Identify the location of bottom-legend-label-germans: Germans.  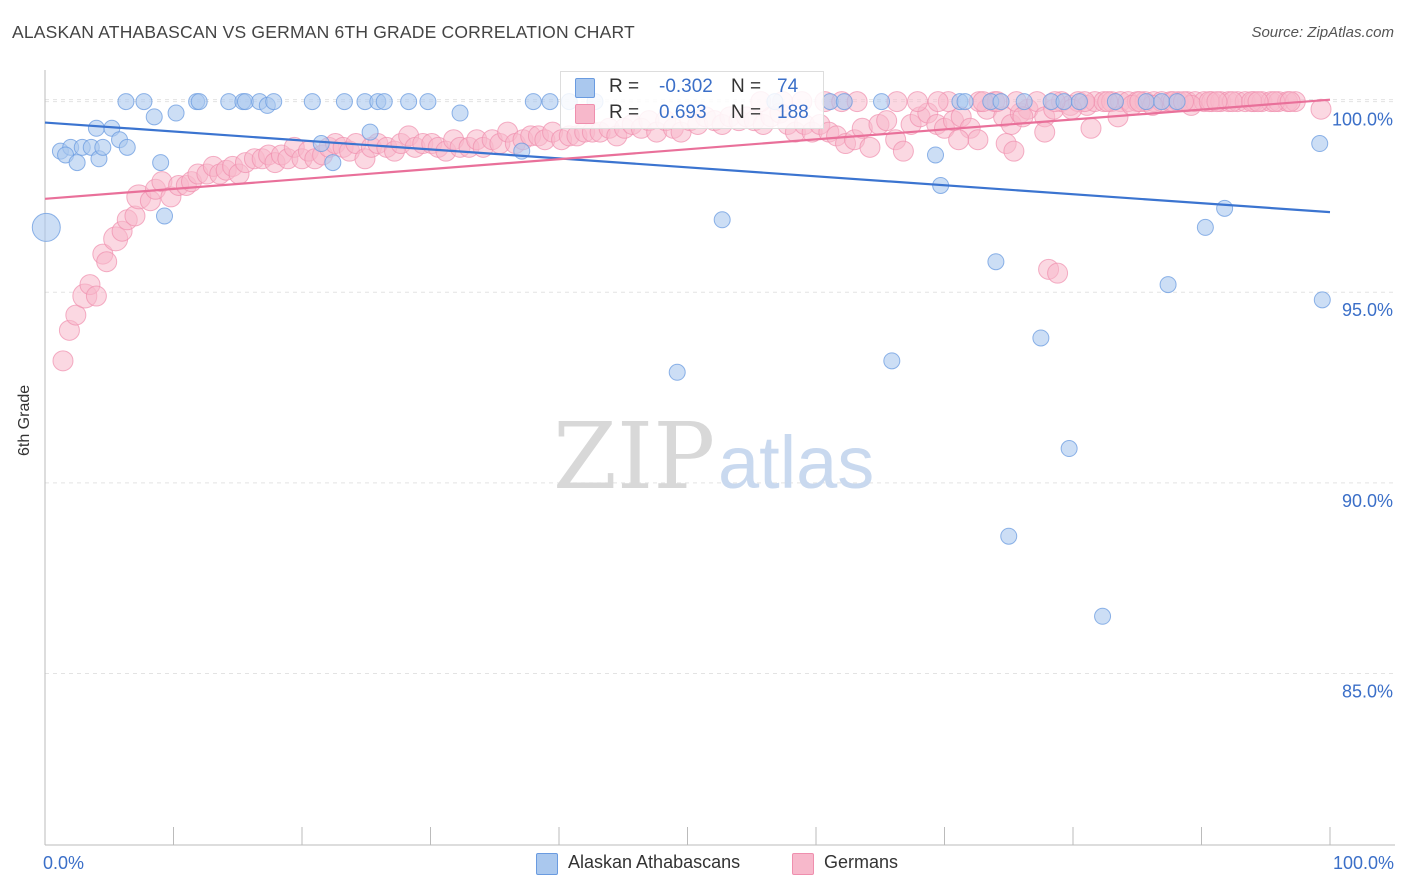
(861, 862).